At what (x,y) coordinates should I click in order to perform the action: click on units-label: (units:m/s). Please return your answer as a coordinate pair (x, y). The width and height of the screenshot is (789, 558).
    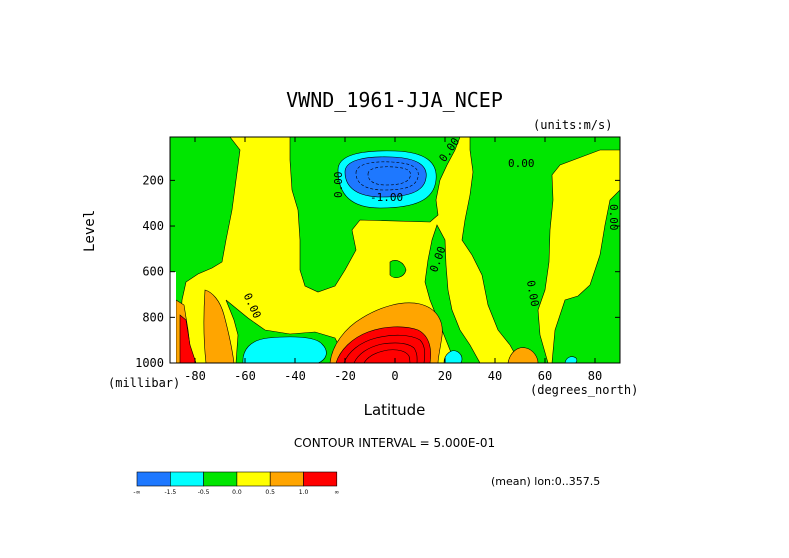
    Looking at the image, I should click on (573, 125).